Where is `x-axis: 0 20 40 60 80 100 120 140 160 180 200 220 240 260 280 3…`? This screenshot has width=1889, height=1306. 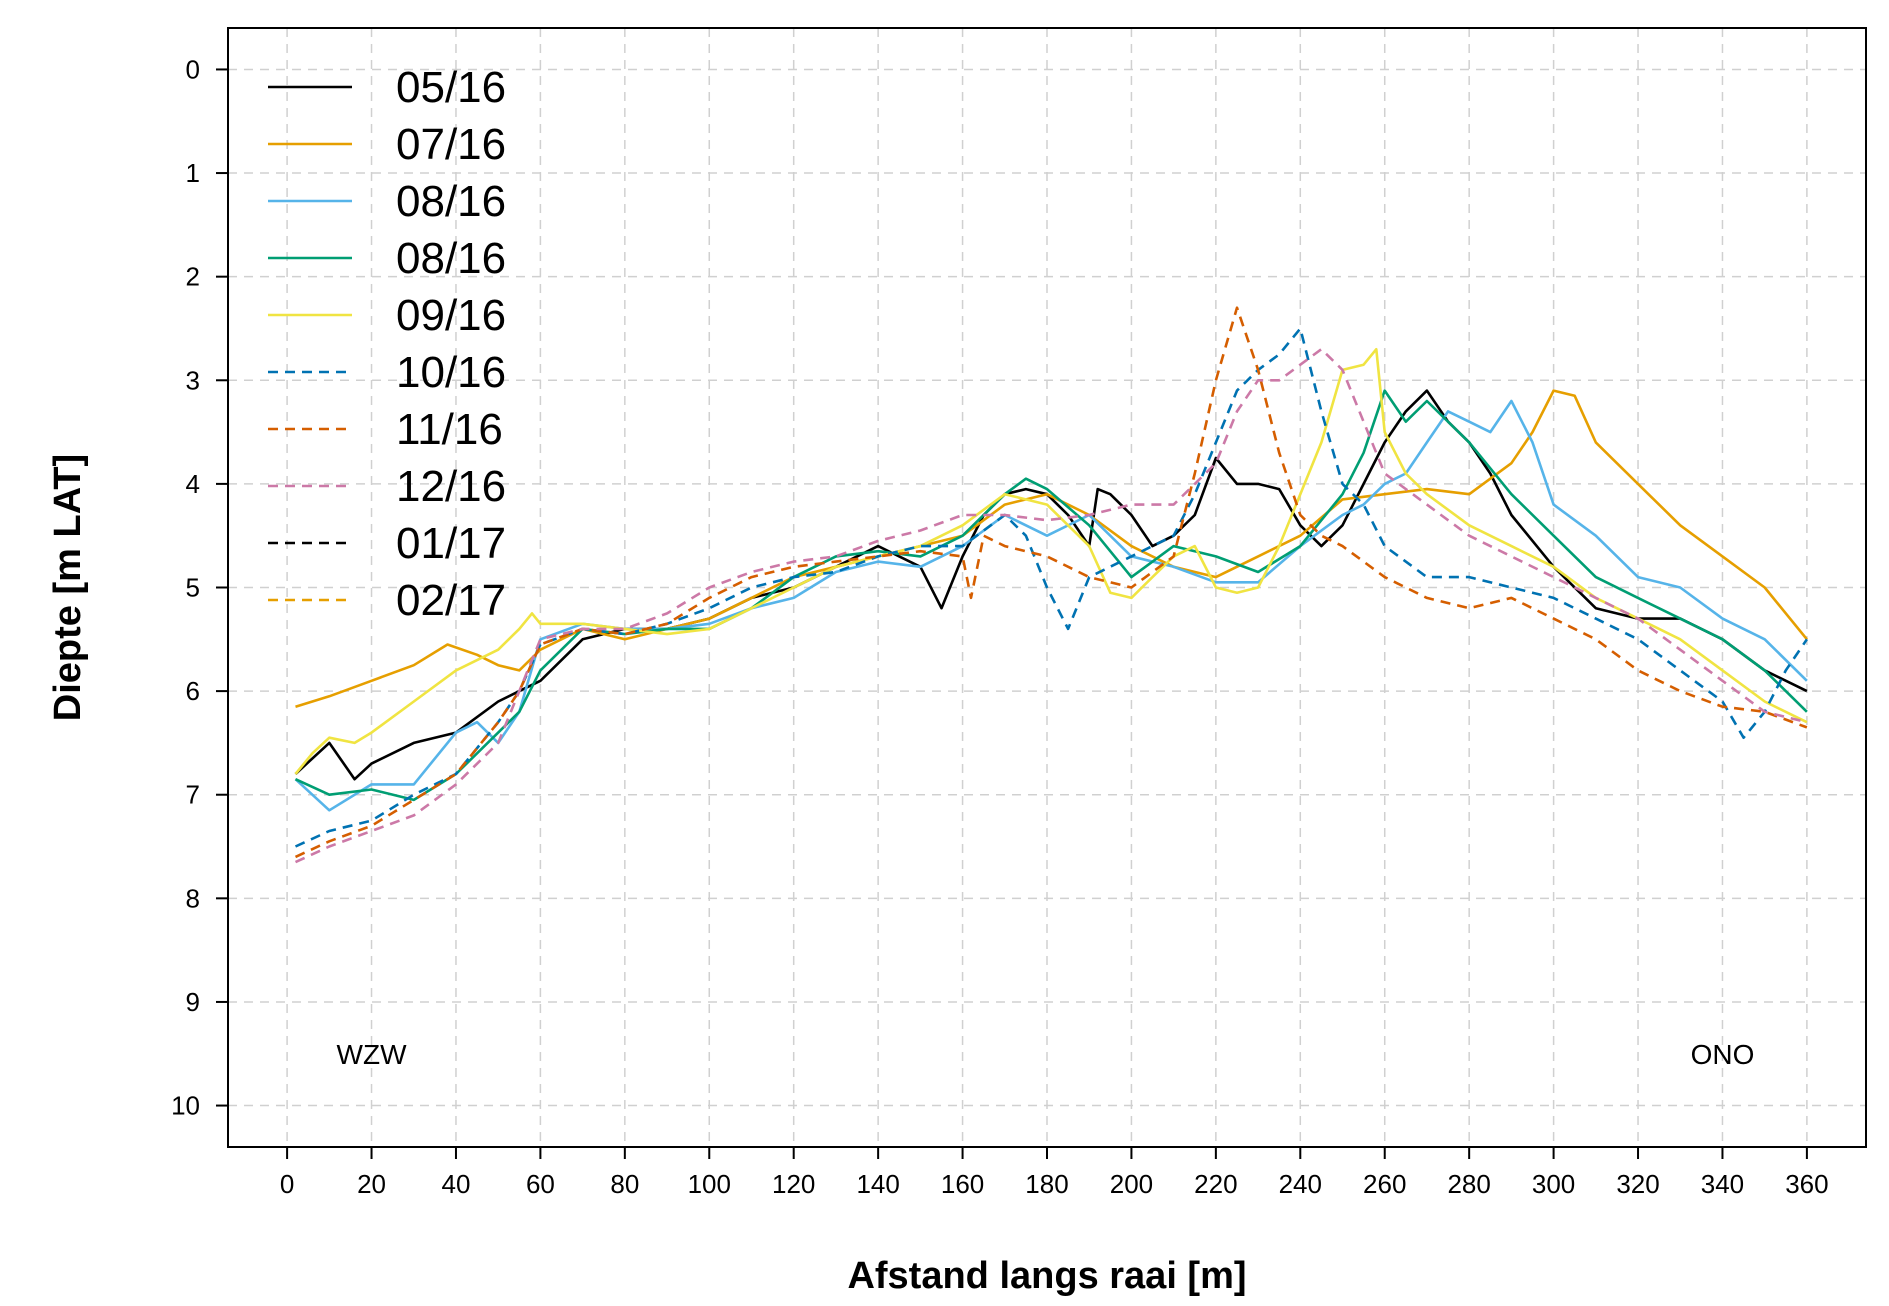 x-axis: 0 20 40 60 80 100 120 140 160 180 200 220 240 260 280 3… is located at coordinates (1054, 1173).